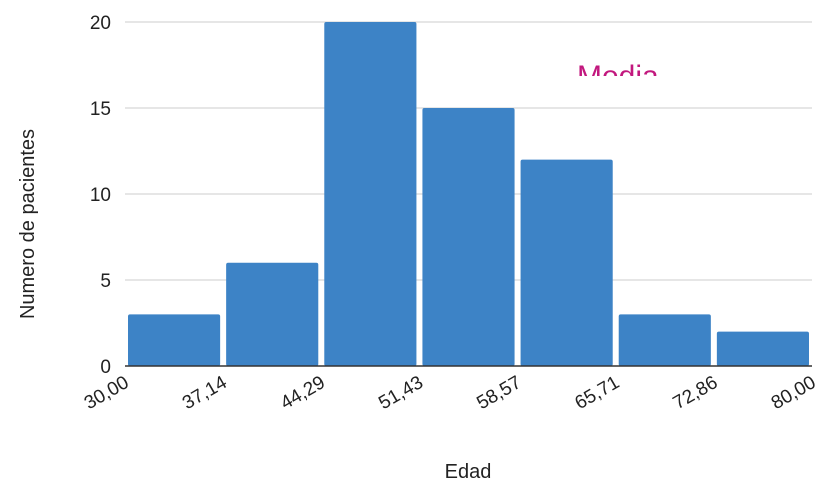 The image size is (829, 481). I want to click on x-tick-label: 44,29, so click(303, 393).